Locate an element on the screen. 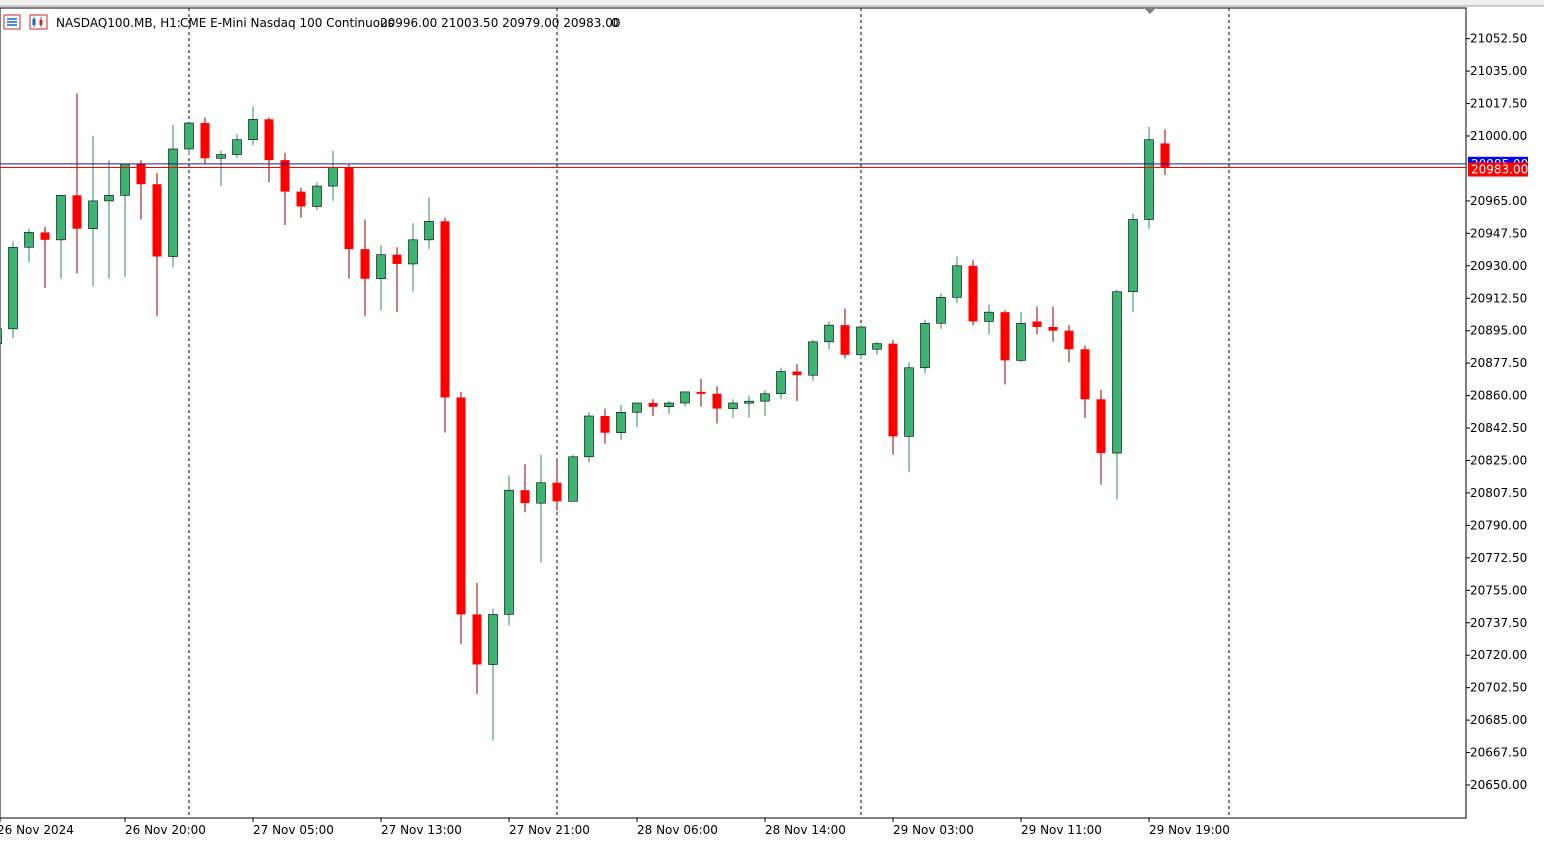 The image size is (1544, 841). toolbar-strip is located at coordinates (772, 3).